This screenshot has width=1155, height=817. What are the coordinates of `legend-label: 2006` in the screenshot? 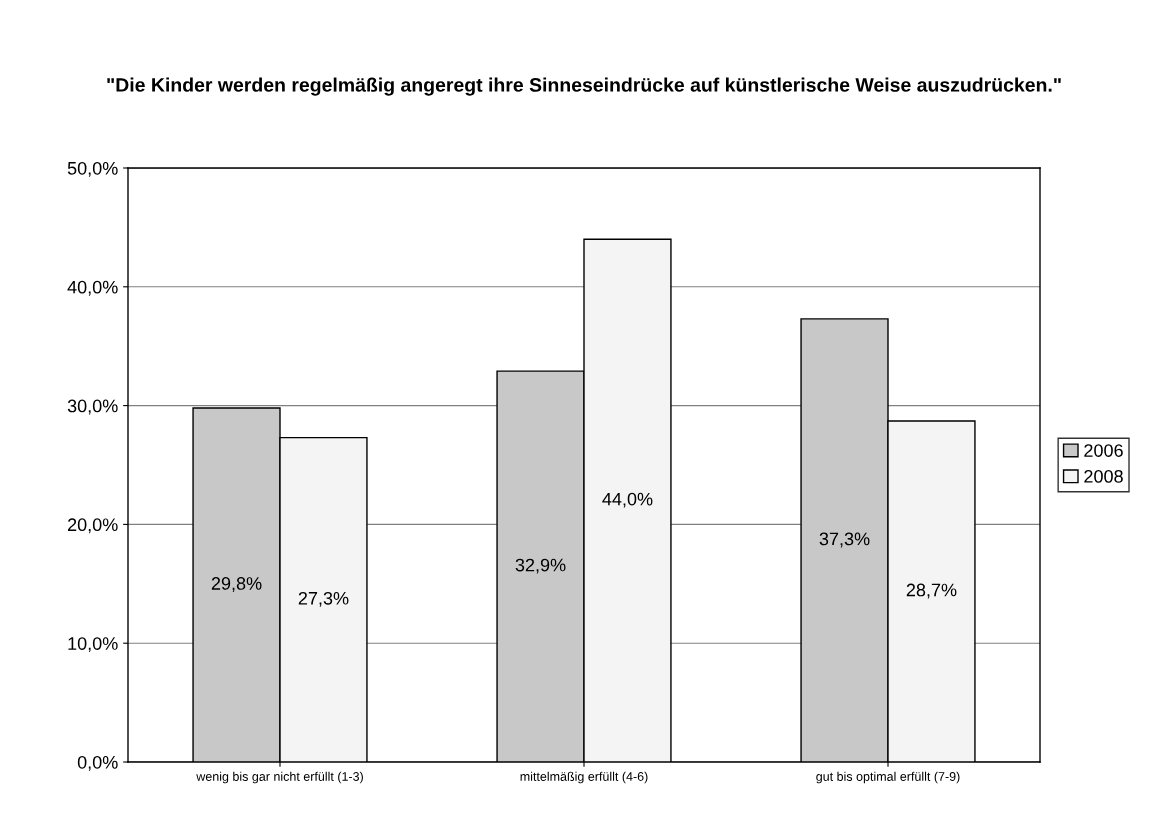 It's located at (1103, 450).